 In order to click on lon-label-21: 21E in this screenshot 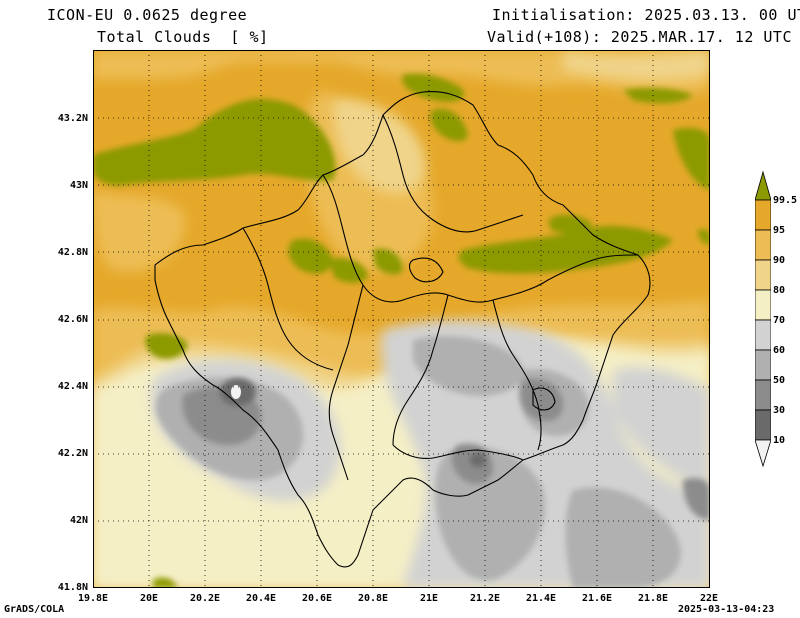, I will do `click(429, 598)`.